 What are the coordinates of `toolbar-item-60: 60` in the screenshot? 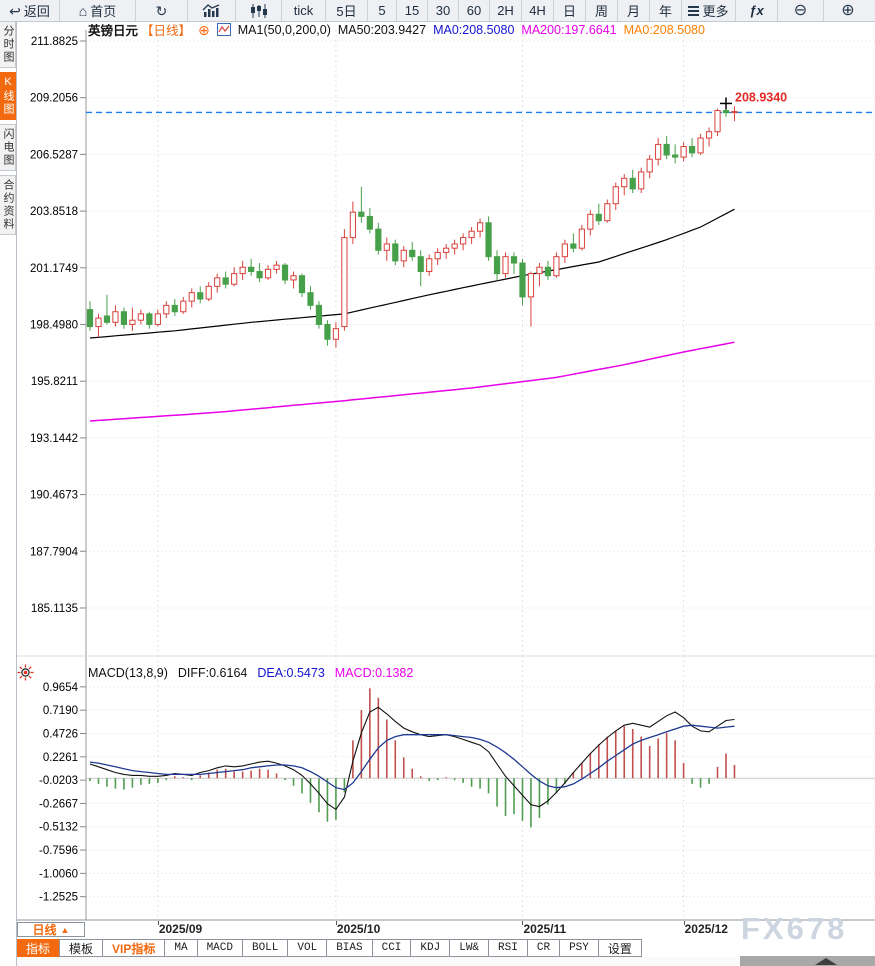 It's located at (474, 10).